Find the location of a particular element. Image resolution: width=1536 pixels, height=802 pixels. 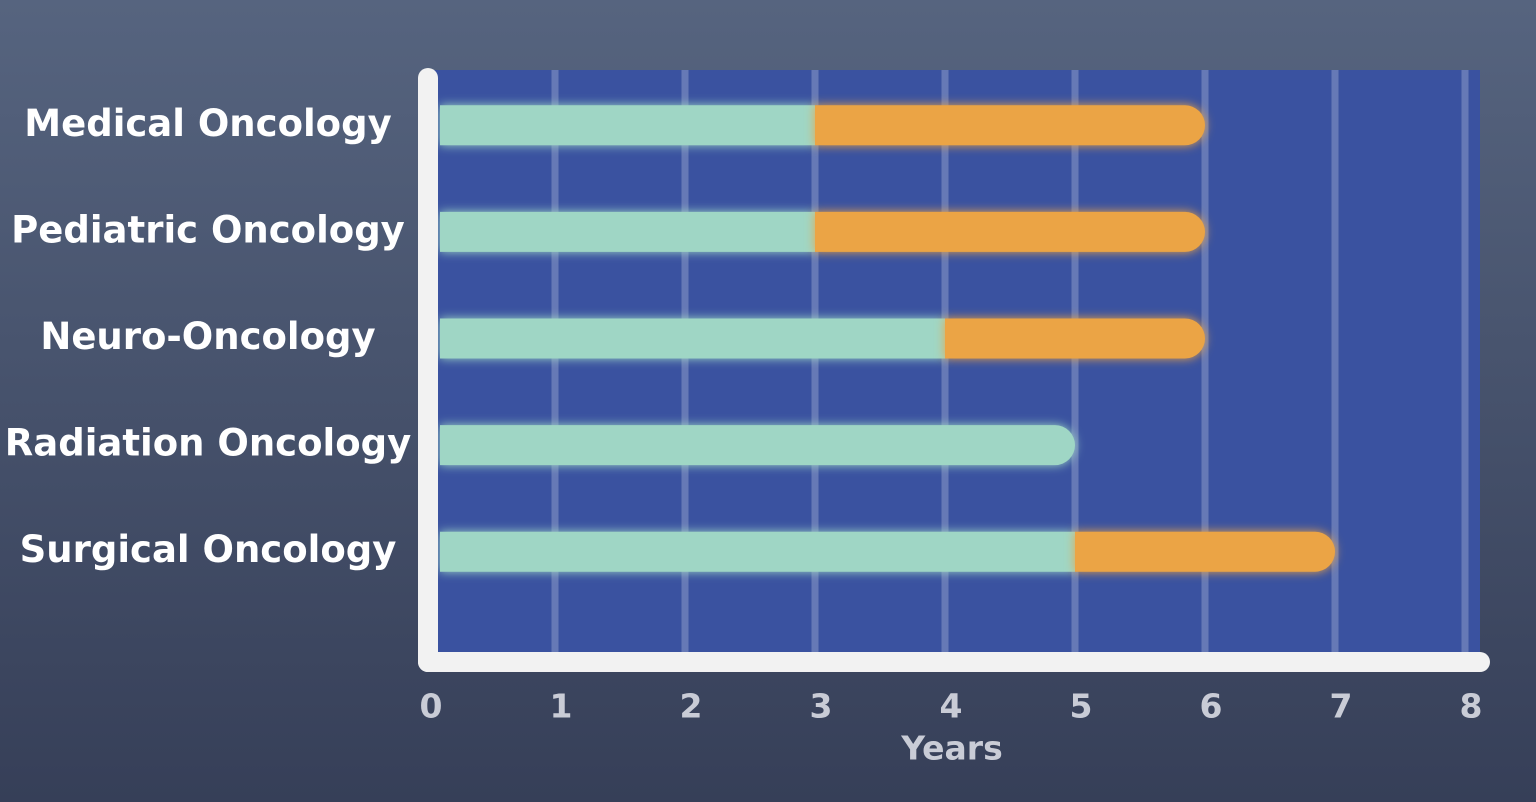

x-tick-label: 2 is located at coordinates (691, 706).